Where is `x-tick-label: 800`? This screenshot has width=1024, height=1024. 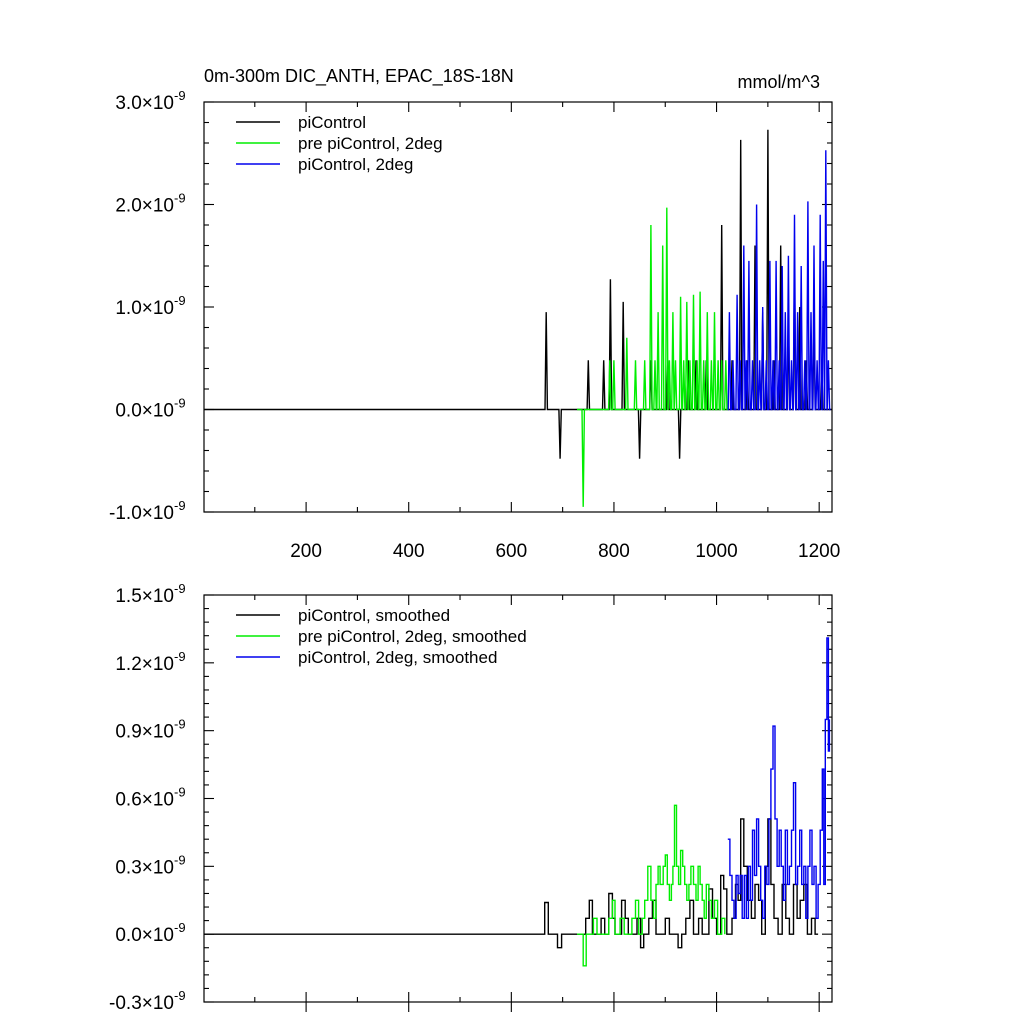 x-tick-label: 800 is located at coordinates (614, 551).